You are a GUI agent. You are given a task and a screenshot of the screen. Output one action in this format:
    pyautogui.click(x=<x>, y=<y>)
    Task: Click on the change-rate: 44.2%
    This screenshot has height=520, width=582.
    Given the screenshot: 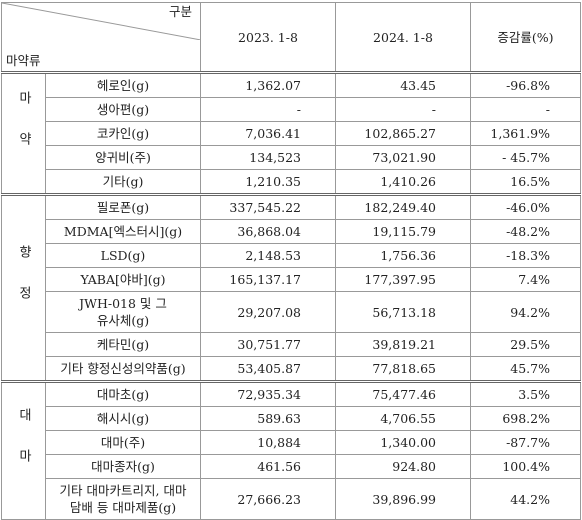 What is the action you would take?
    pyautogui.click(x=525, y=499)
    